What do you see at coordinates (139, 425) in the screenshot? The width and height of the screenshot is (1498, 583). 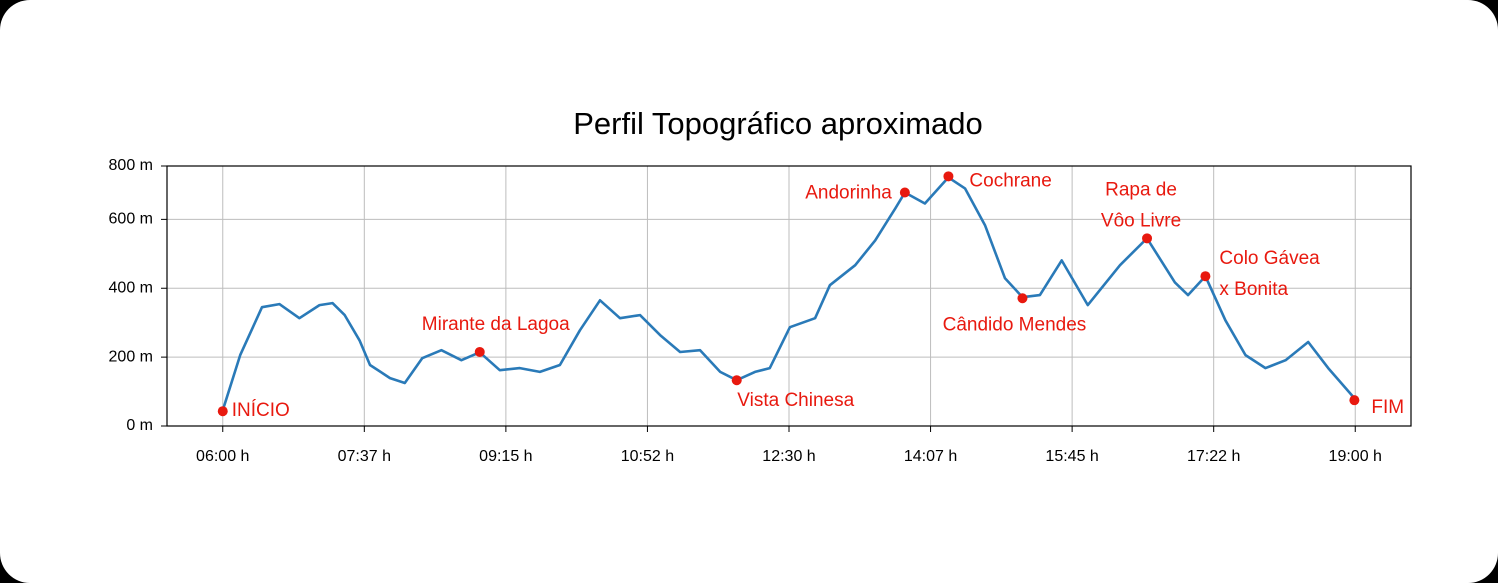 I see `y-tick-label: 0 m` at bounding box center [139, 425].